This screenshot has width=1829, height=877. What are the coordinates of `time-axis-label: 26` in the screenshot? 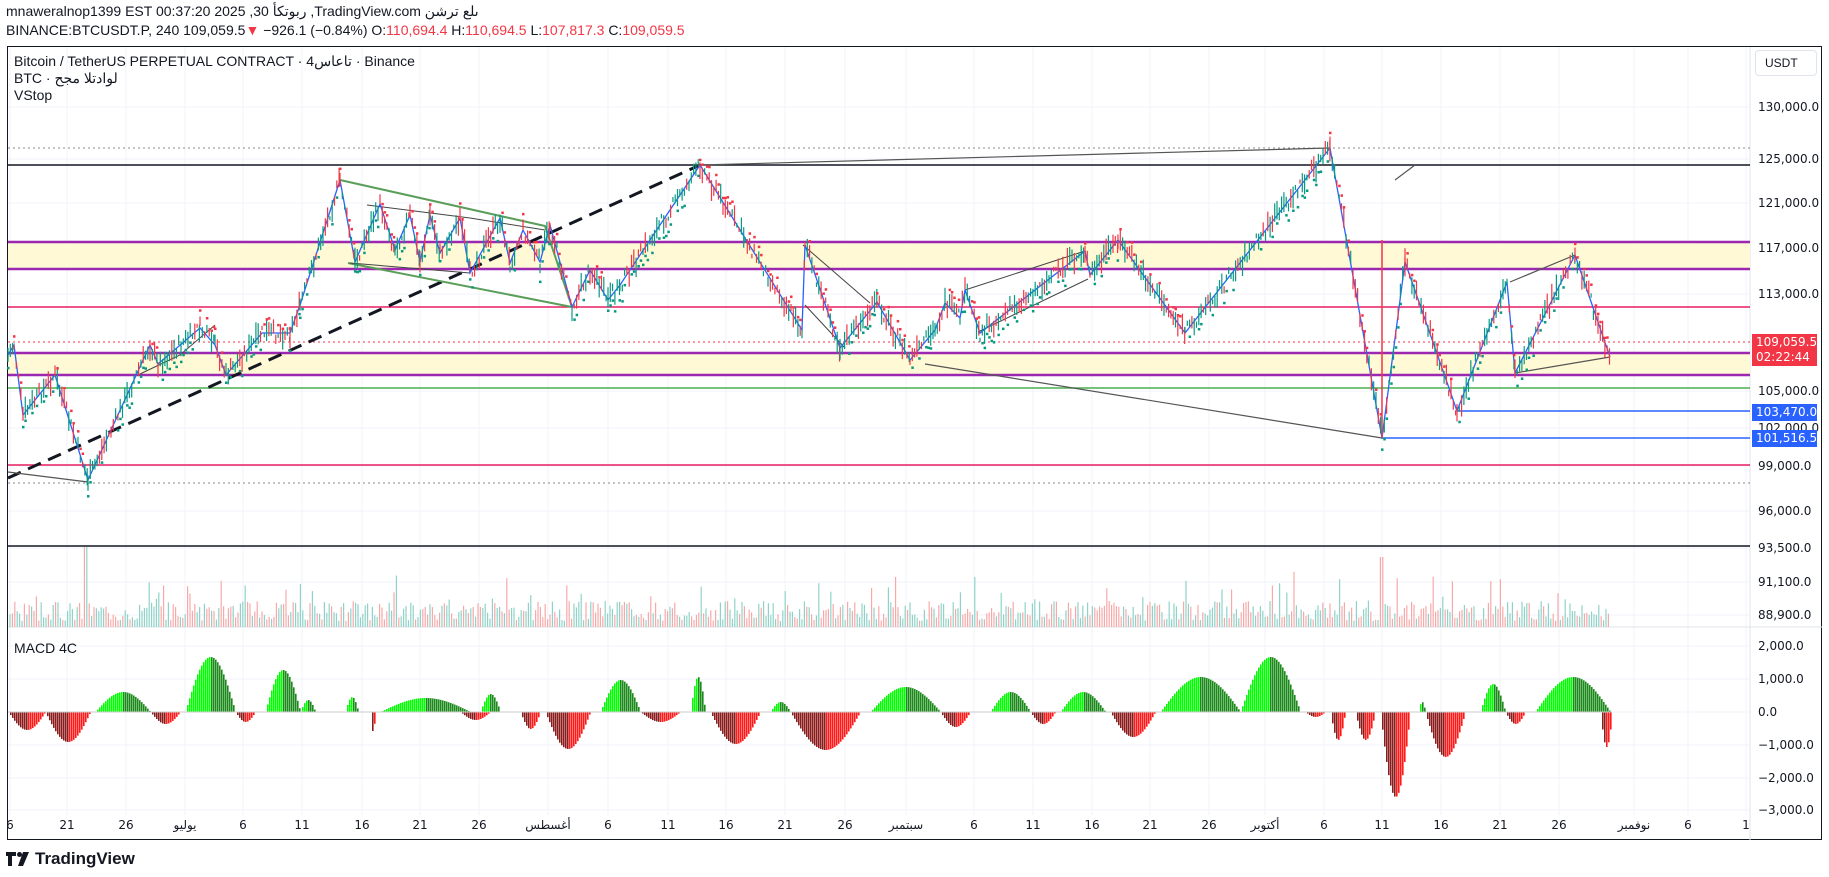 It's located at (1559, 825).